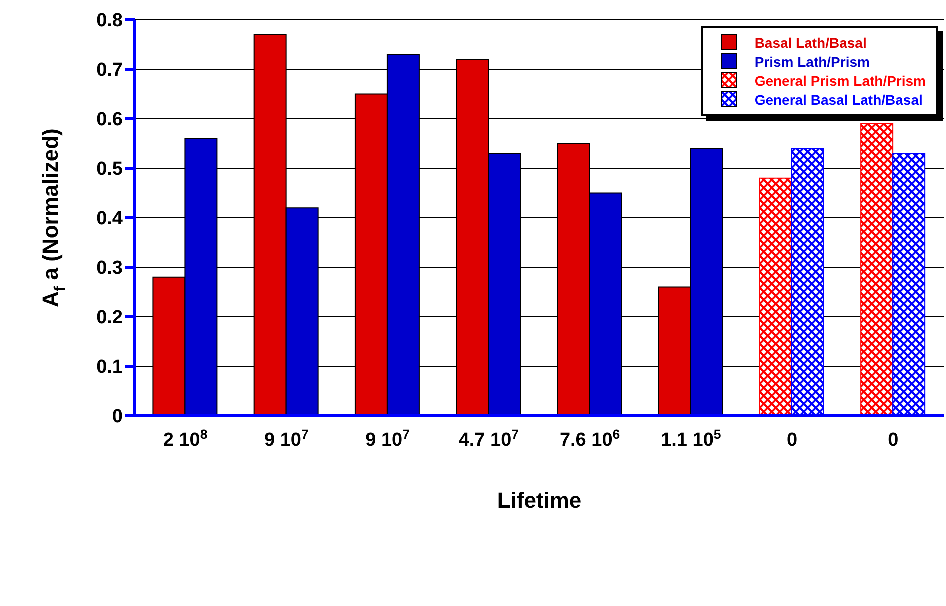  Describe the element at coordinates (117, 417) in the screenshot. I see `y-tick-label: 0` at that location.